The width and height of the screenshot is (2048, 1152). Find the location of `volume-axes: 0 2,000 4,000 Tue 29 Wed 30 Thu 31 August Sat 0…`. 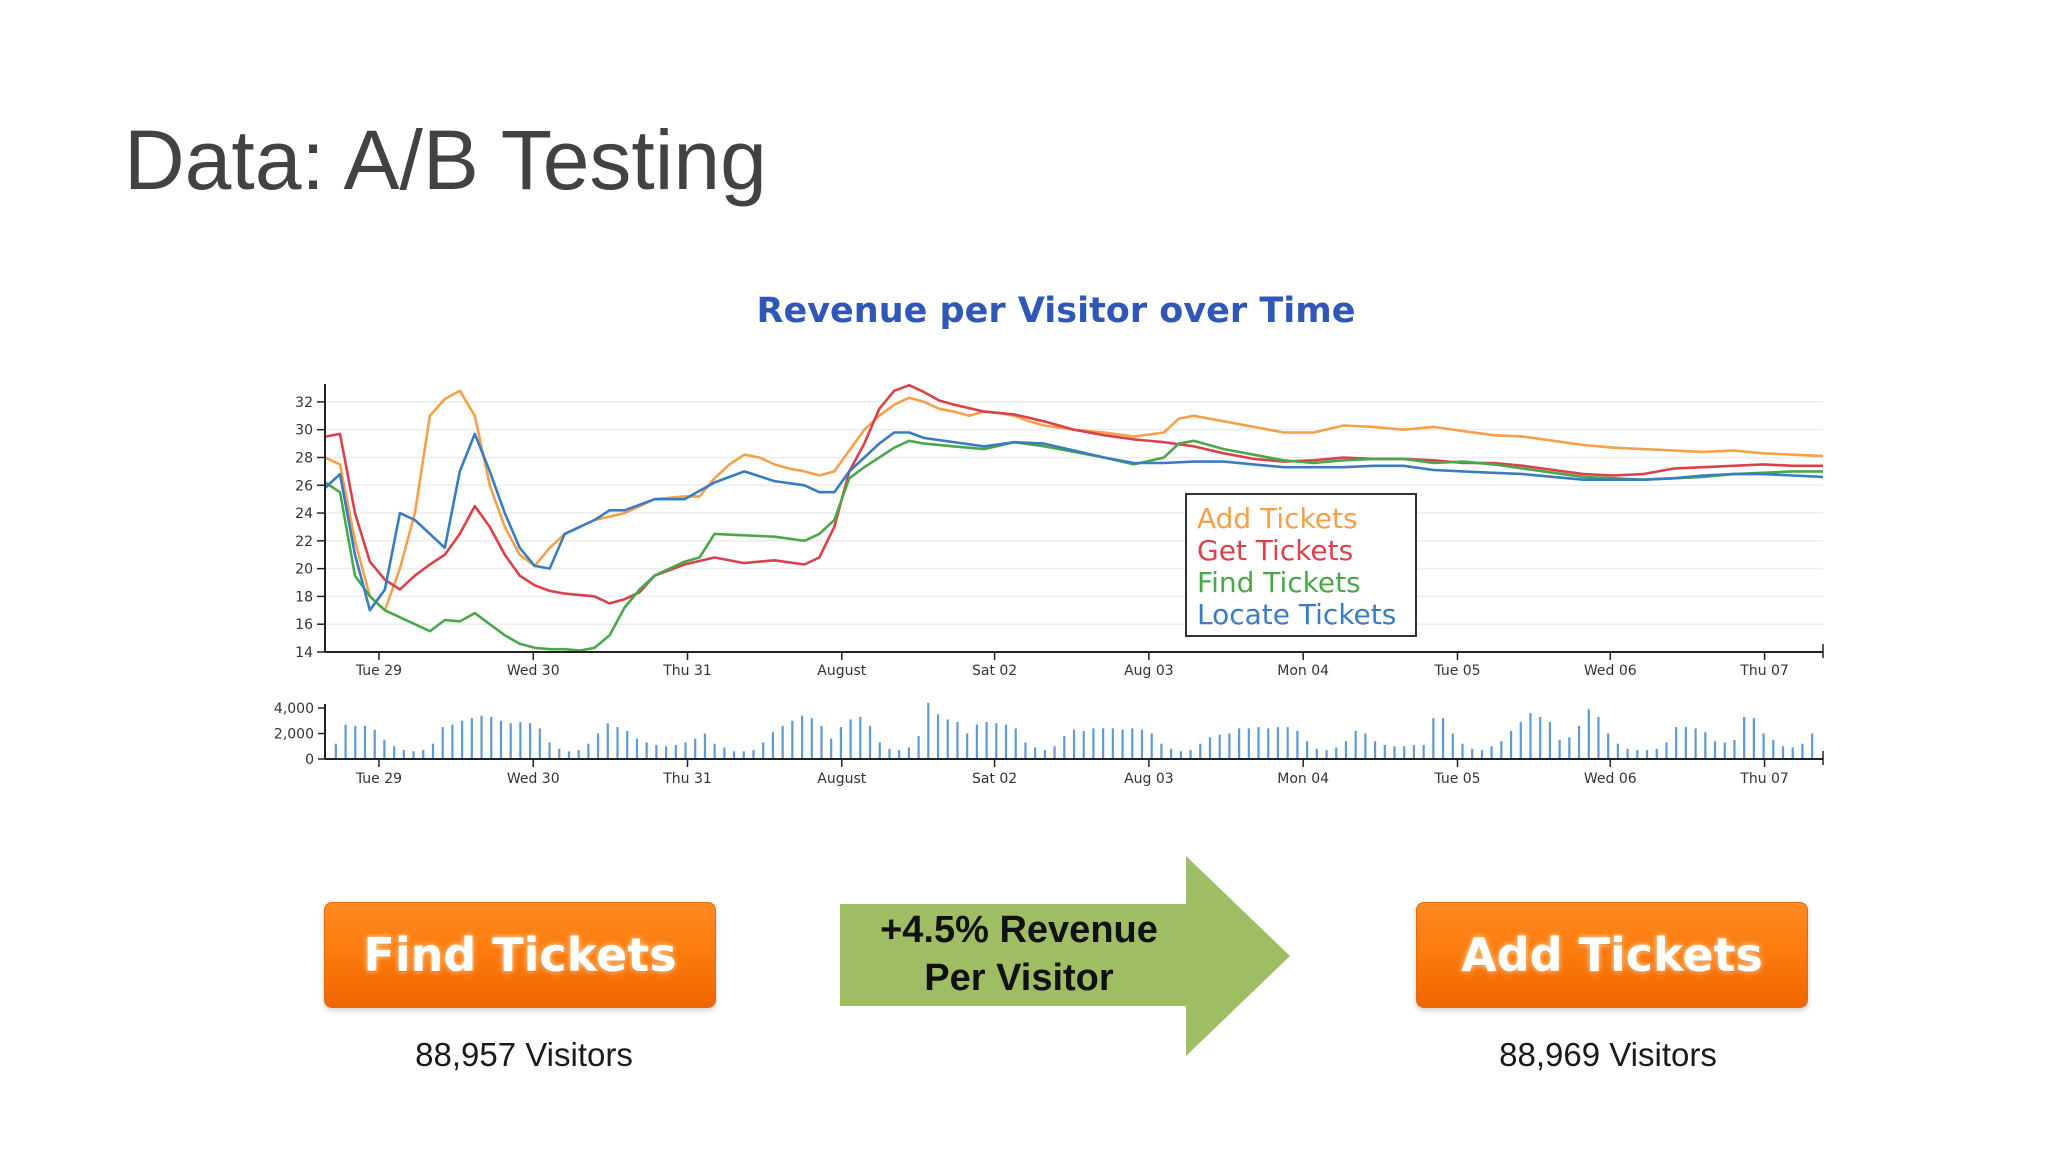

volume-axes: 0 2,000 4,000 Tue 29 Wed 30 Thu 31 August Sat 0… is located at coordinates (1049, 744).